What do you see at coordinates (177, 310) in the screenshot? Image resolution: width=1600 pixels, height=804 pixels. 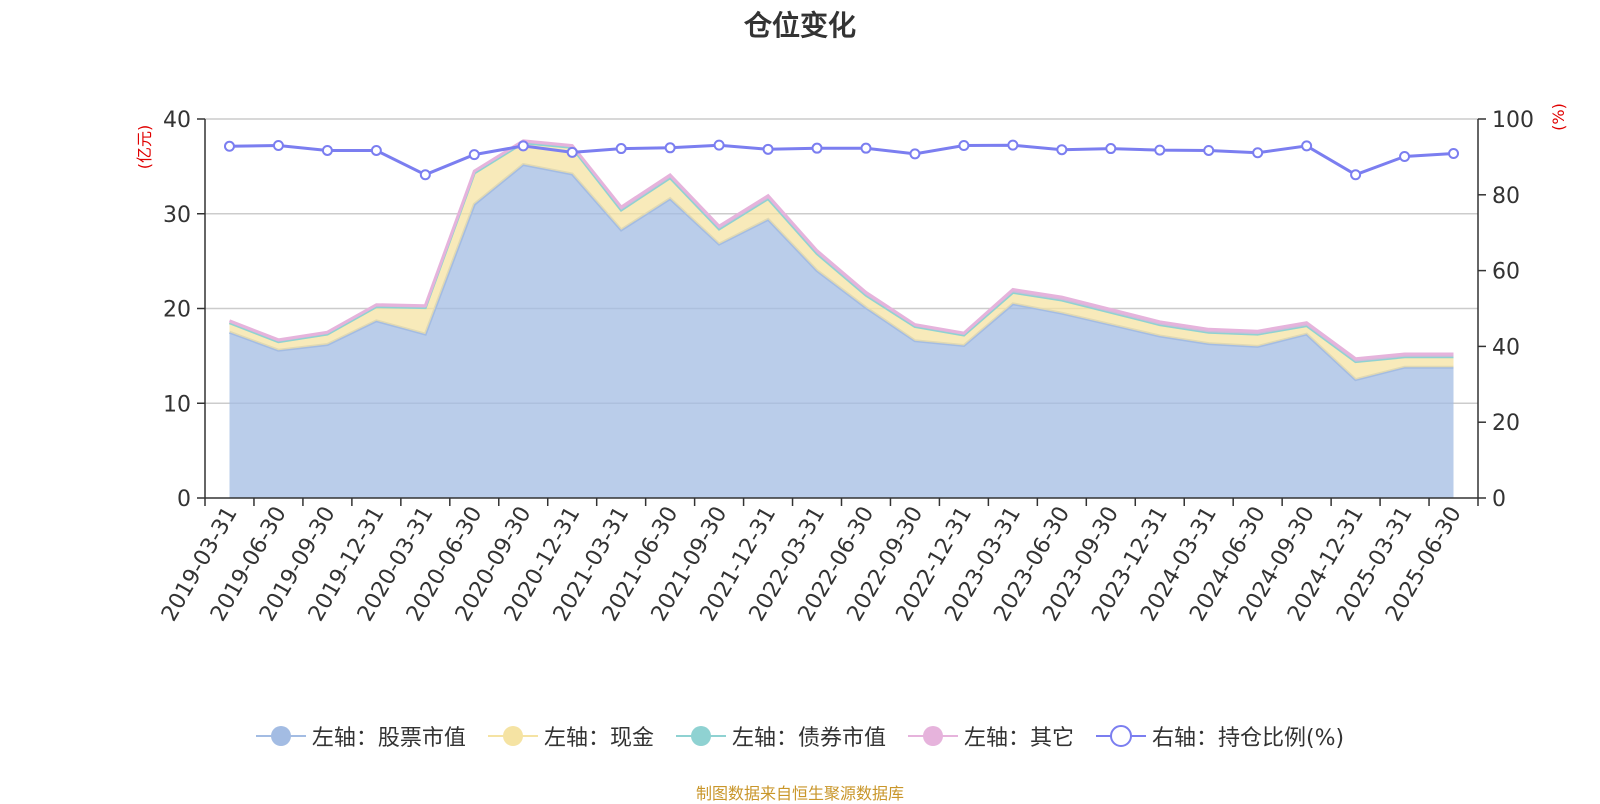 I see `y-left-tick-label: 20` at bounding box center [177, 310].